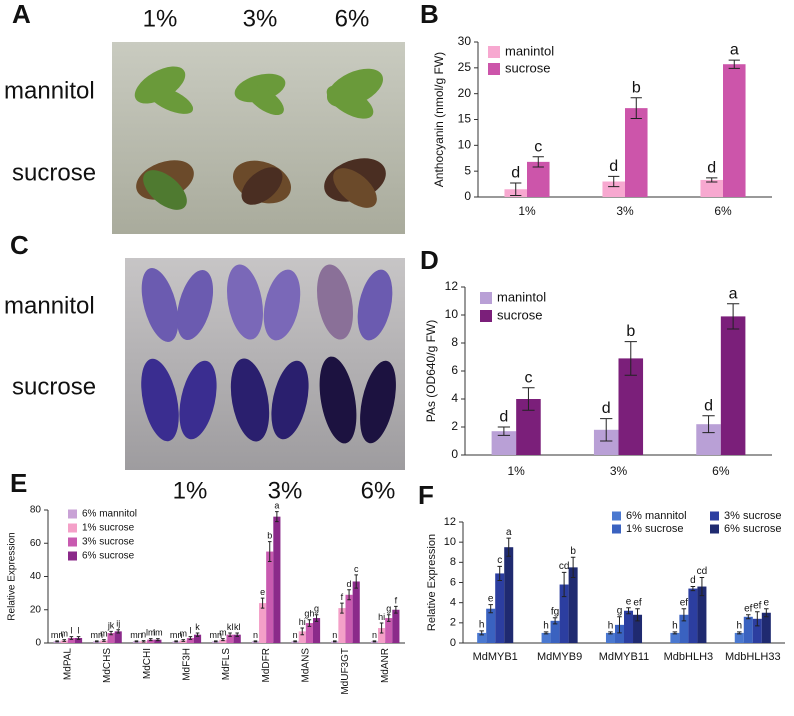 The height and width of the screenshot is (716, 794). What do you see at coordinates (18, 483) in the screenshot?
I see `panel-label: E` at bounding box center [18, 483].